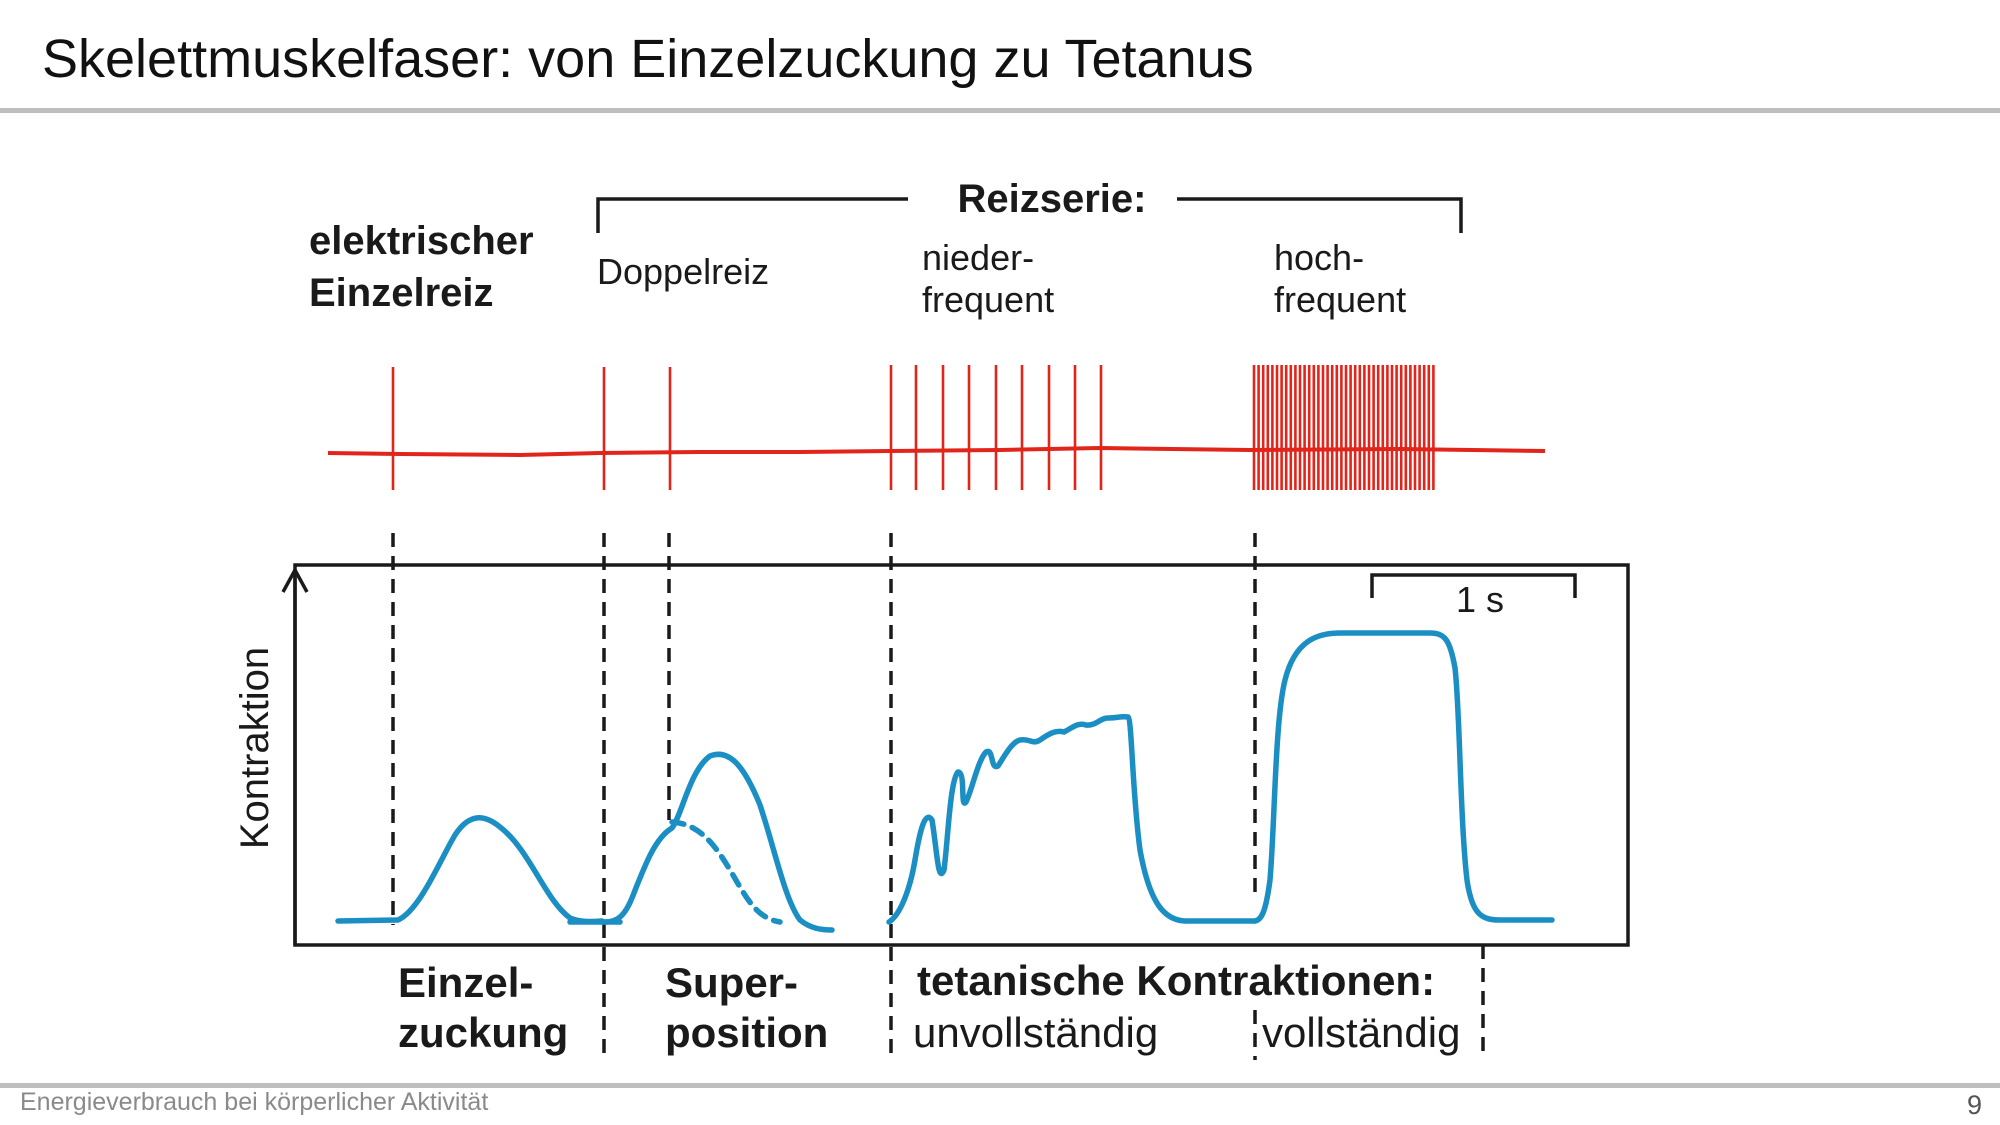  Describe the element at coordinates (1319, 257) in the screenshot. I see `label-high-frequency-1: hoch-` at that location.